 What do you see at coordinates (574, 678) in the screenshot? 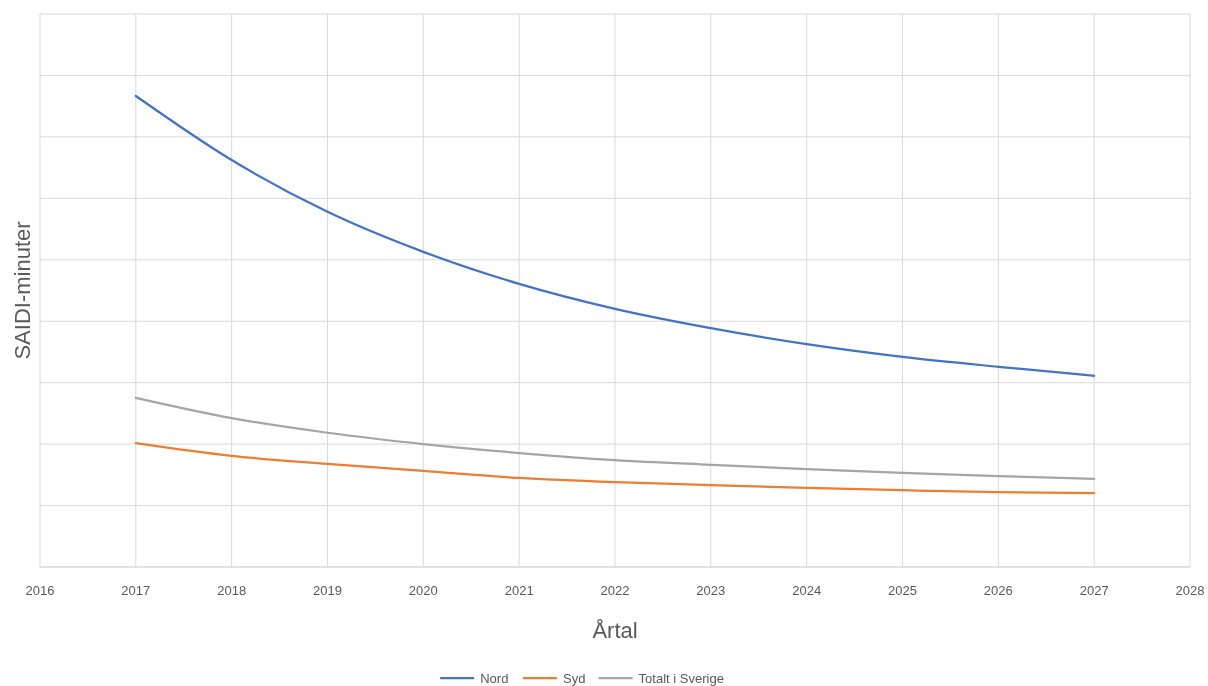
I see `legend-label: Syd` at bounding box center [574, 678].